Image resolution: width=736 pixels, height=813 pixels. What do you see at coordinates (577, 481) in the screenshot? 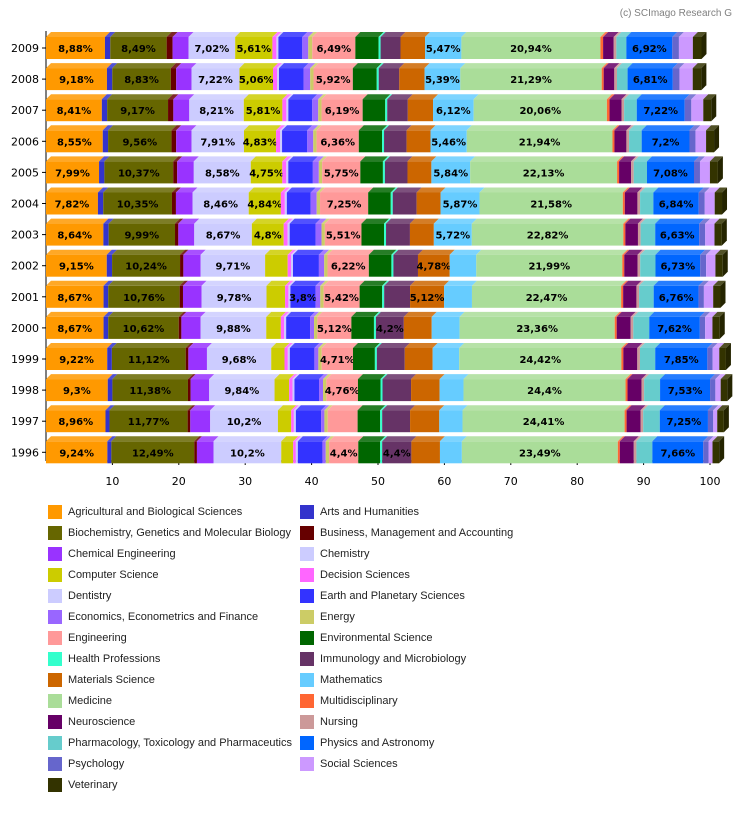
I see `x-tick-label: 80` at bounding box center [577, 481].